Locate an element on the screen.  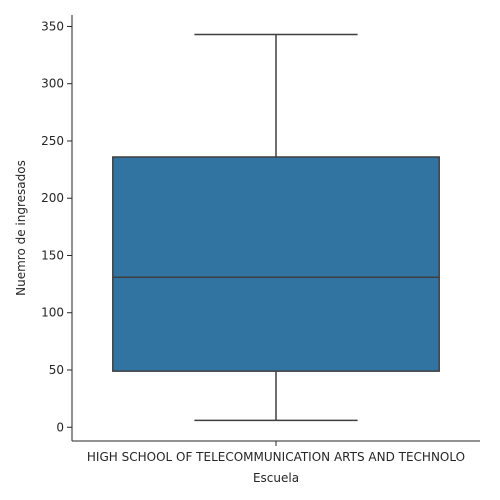
y-tick-label: 150 is located at coordinates (52, 255).